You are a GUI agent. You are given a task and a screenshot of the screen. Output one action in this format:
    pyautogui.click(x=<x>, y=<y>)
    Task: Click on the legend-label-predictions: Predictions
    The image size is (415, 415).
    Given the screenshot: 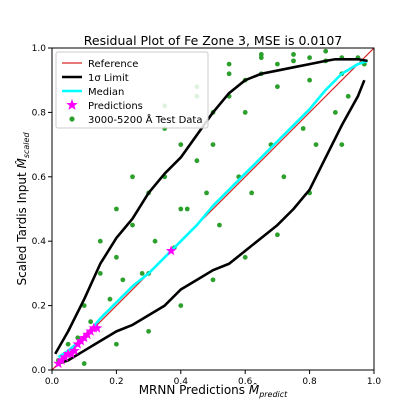 What is the action you would take?
    pyautogui.click(x=115, y=106)
    